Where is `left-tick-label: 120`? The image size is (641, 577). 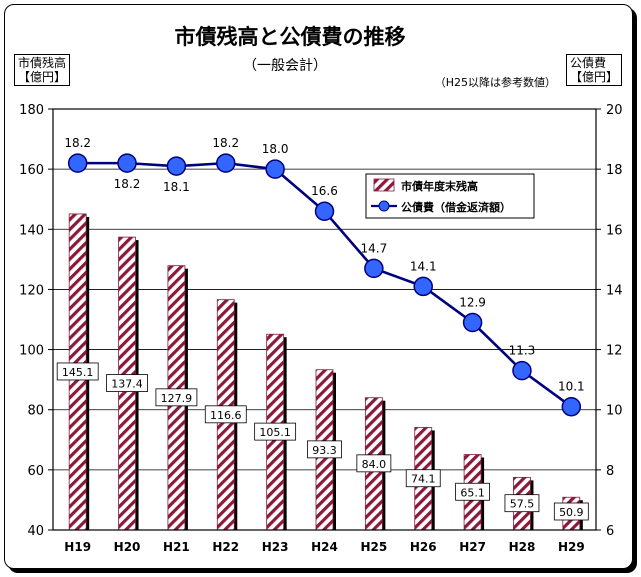 left-tick-label: 120 is located at coordinates (31, 290).